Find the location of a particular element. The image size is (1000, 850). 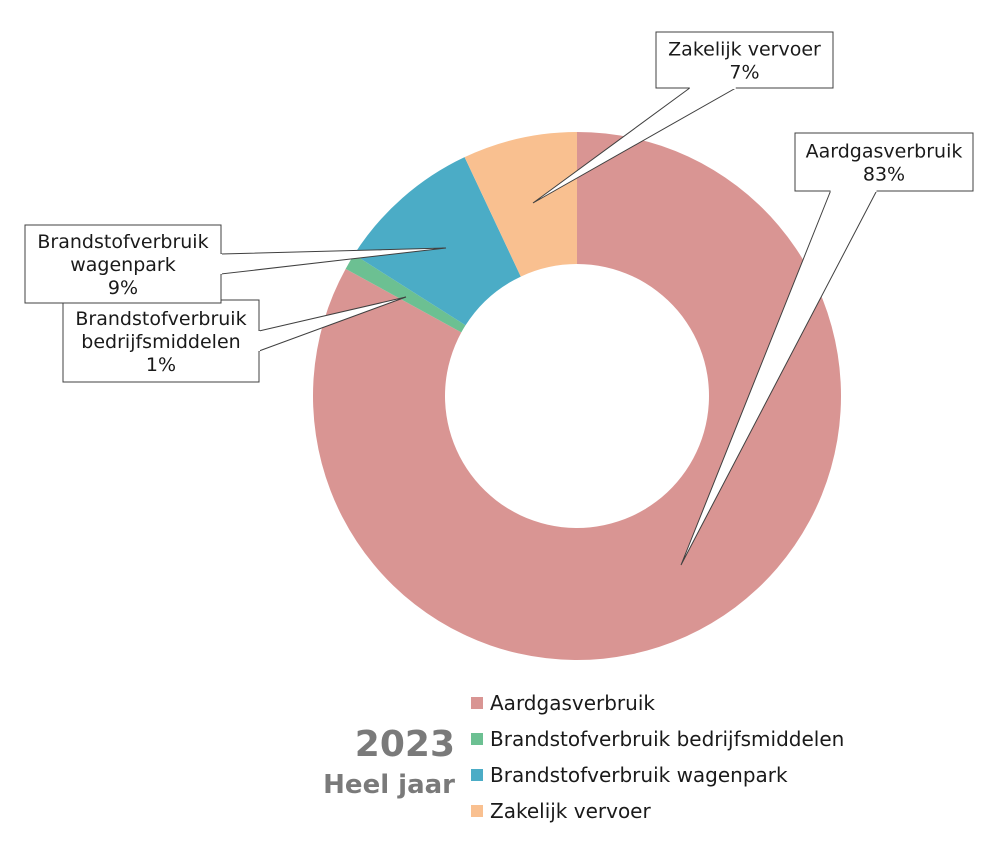

legend-label: Zakelijk vervoer is located at coordinates (570, 811).